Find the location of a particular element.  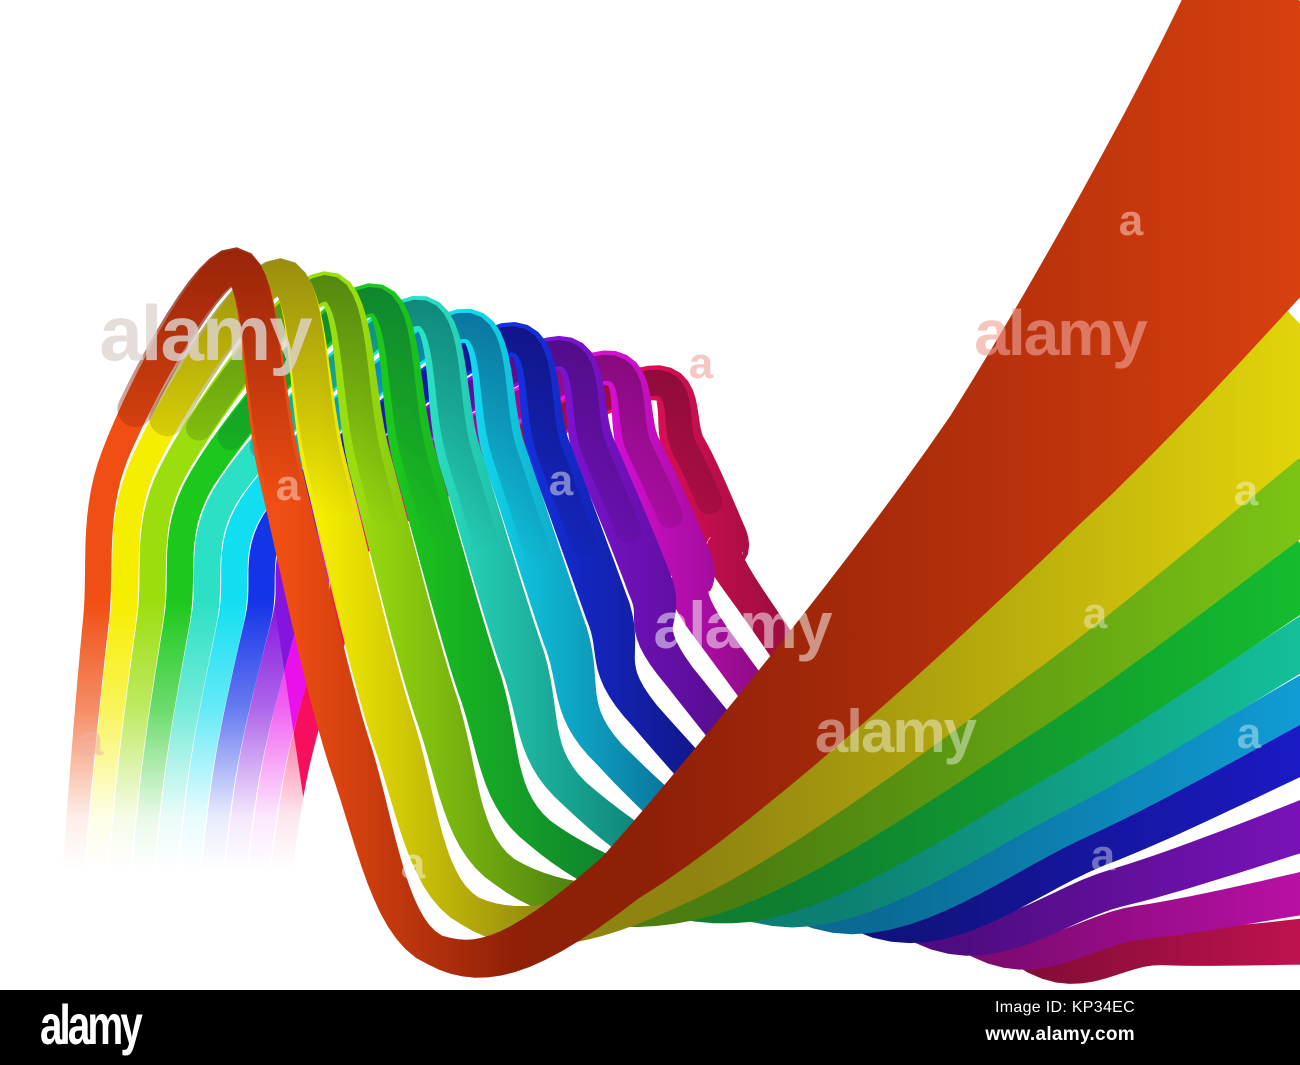

alamy-logo: alamy is located at coordinates (91, 1024).